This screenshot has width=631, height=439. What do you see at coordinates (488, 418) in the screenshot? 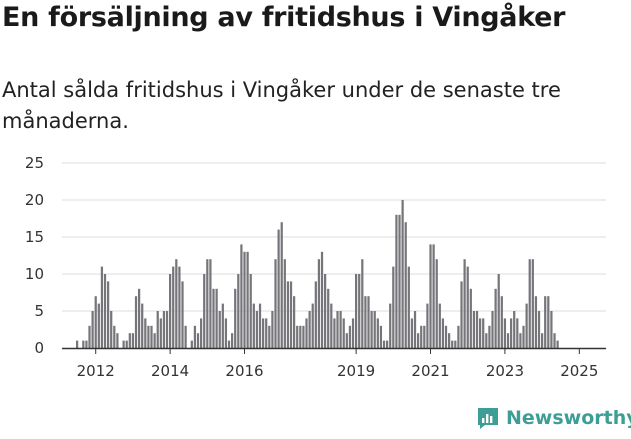
I see `newsworthy-logo-icon` at bounding box center [488, 418].